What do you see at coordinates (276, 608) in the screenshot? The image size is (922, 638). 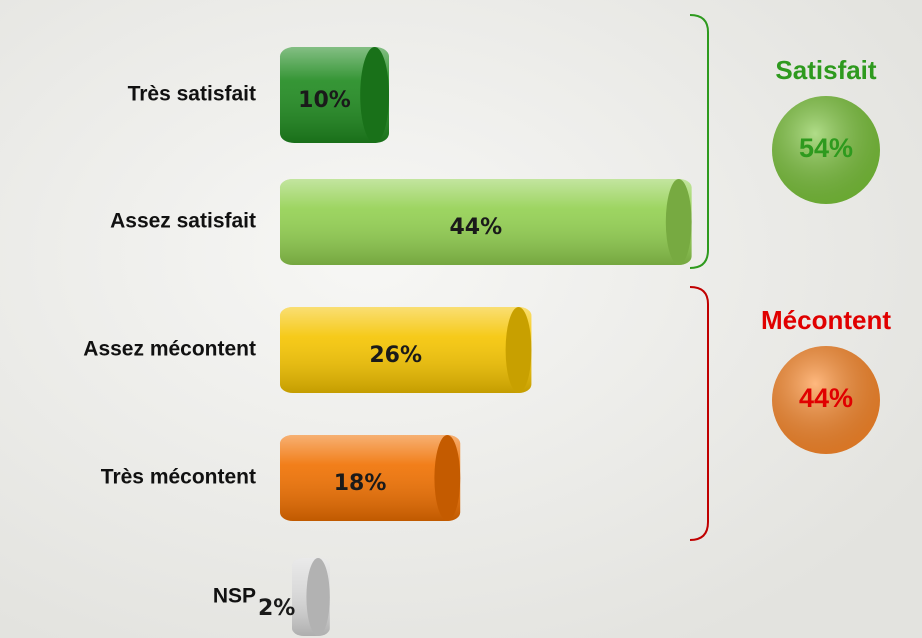 I see `value-label: 2%` at bounding box center [276, 608].